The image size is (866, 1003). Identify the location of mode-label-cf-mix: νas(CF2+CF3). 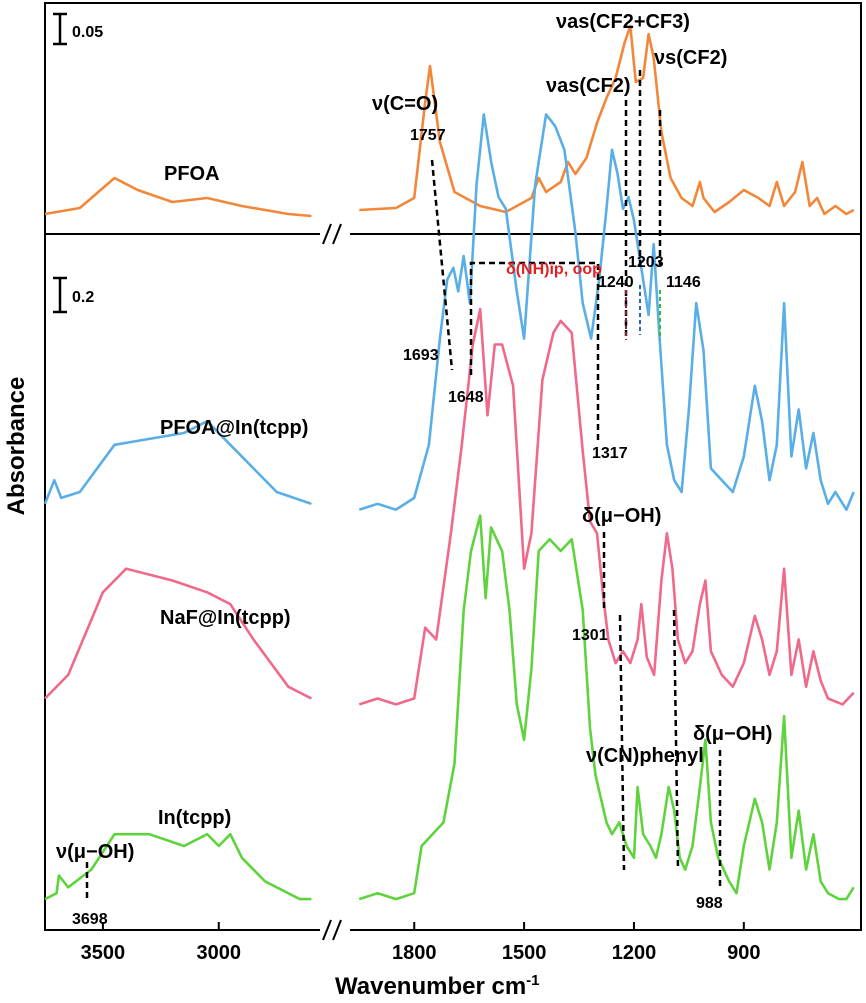
(623, 22).